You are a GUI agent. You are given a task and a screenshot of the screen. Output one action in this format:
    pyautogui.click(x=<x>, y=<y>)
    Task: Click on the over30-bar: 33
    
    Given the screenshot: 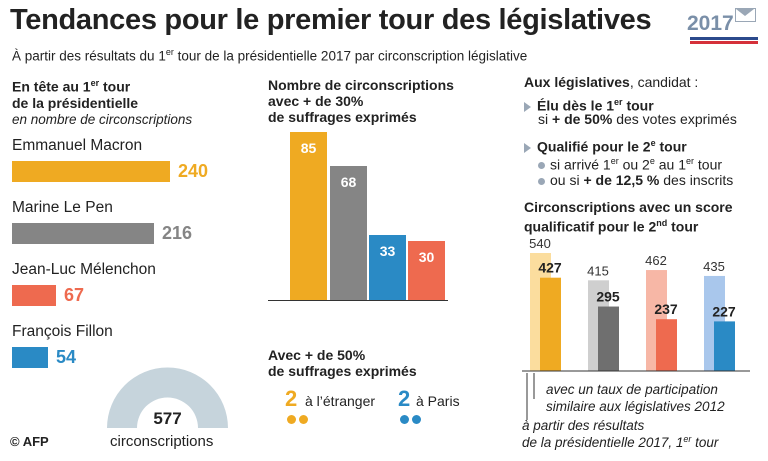 What is the action you would take?
    pyautogui.click(x=387, y=267)
    